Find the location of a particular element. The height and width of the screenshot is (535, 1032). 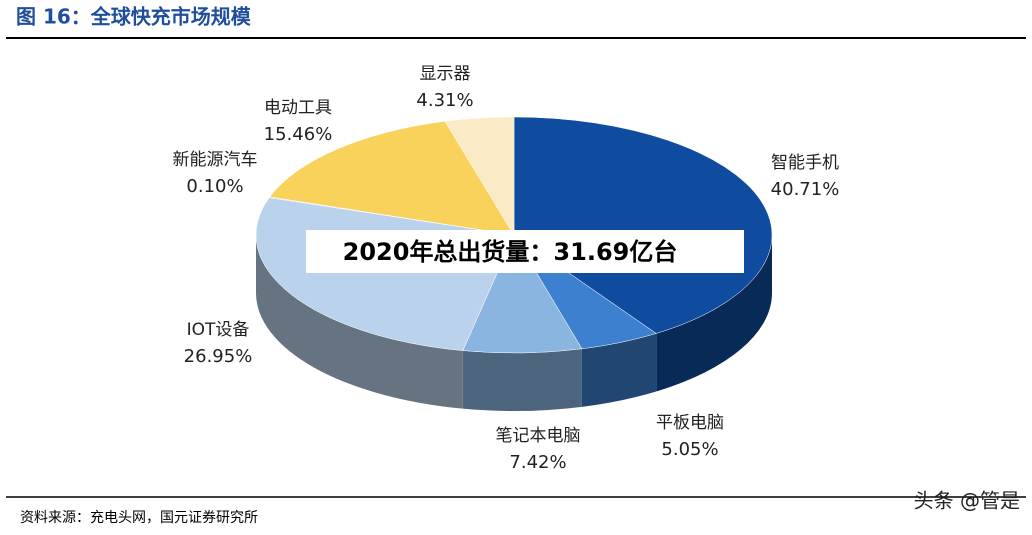

slice-label: 平板电脑 is located at coordinates (690, 423).